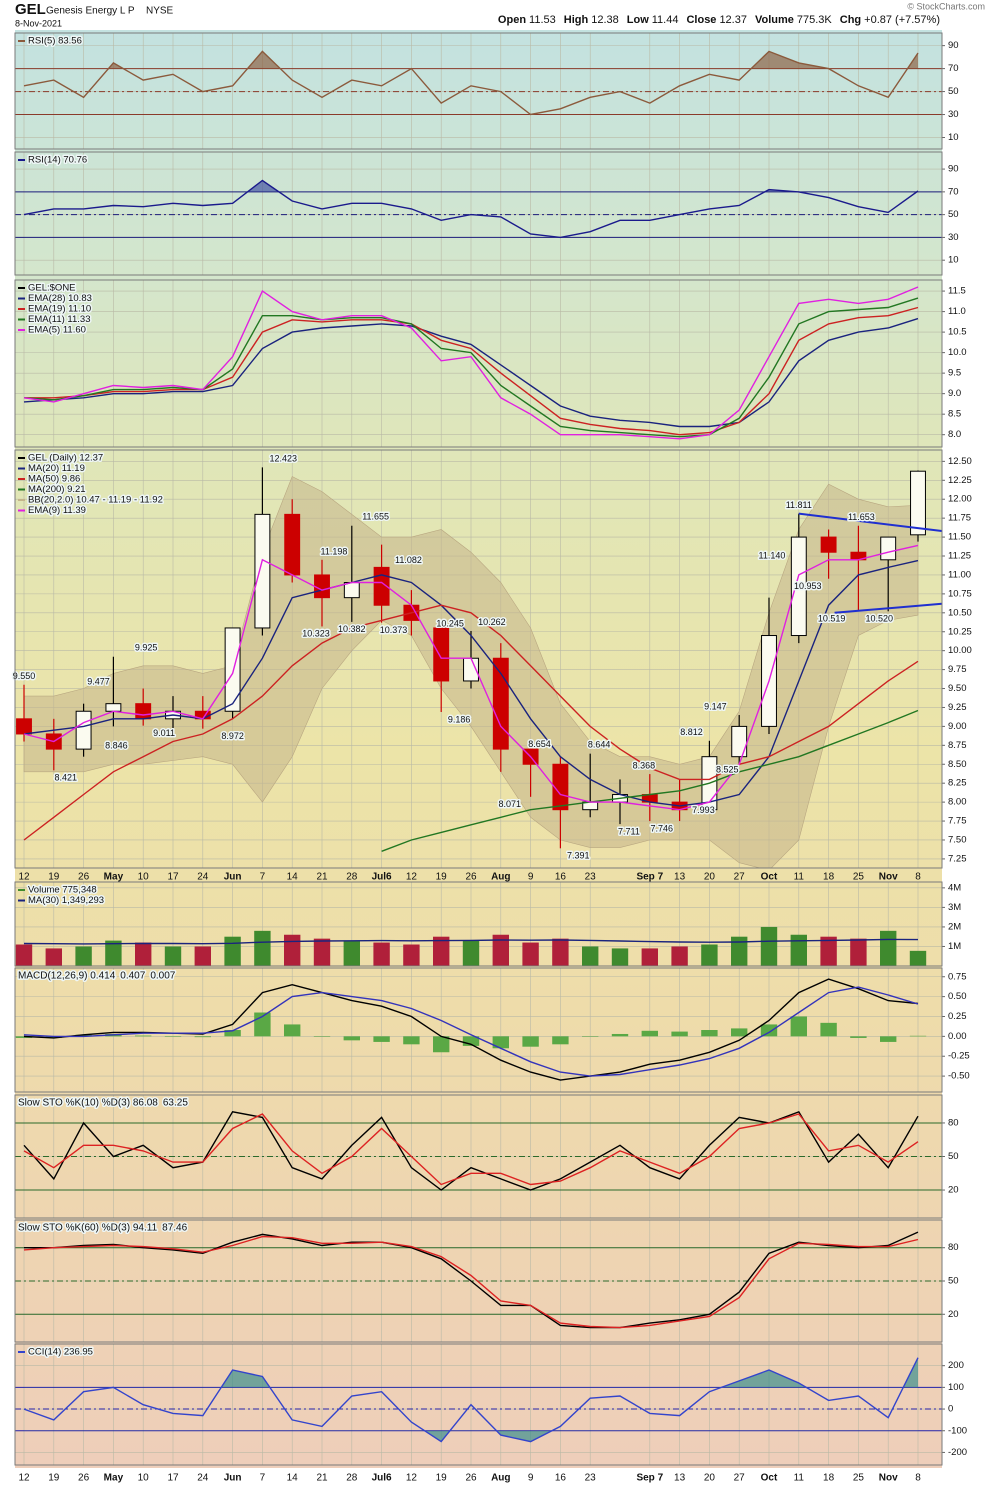 The width and height of the screenshot is (990, 1489). I want to click on legend-label: EMA(9) 11.39, so click(57, 510).